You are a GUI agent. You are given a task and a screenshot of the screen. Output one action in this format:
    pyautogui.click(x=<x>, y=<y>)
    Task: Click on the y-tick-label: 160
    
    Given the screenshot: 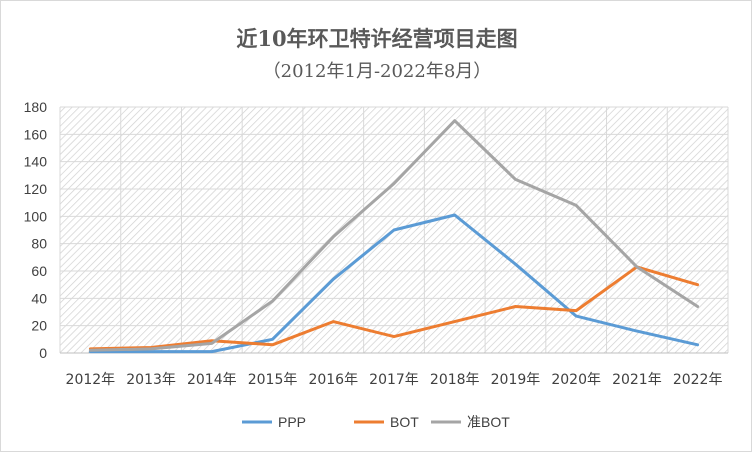 What is the action you would take?
    pyautogui.click(x=36, y=134)
    